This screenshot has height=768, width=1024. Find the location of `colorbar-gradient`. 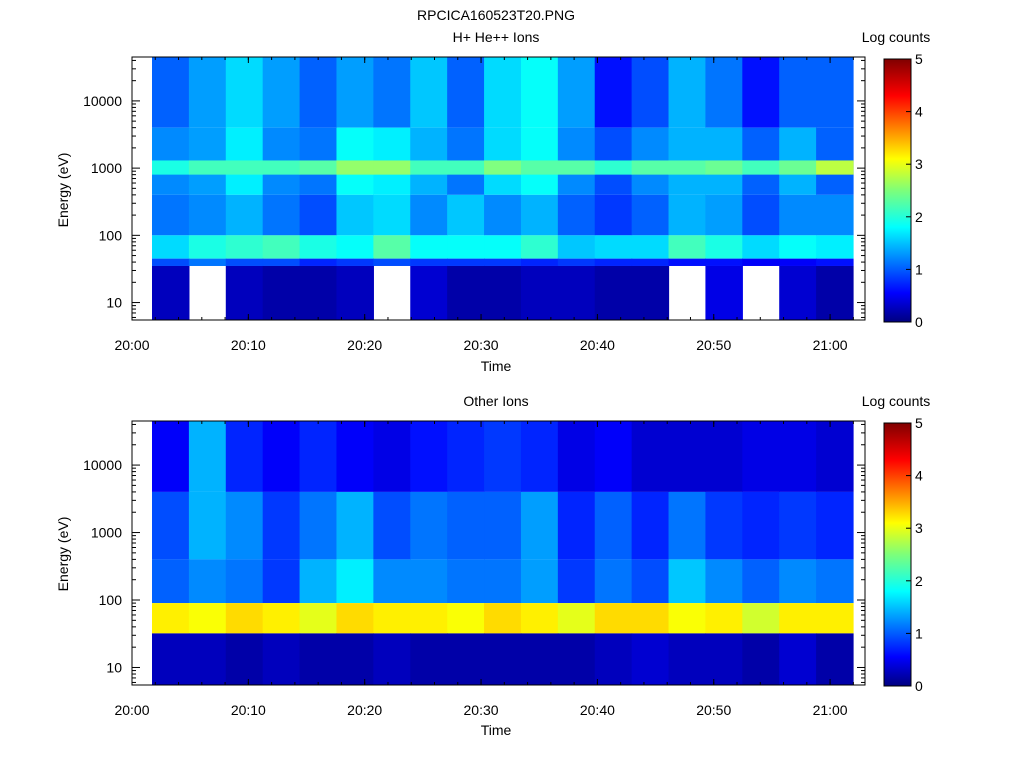

colorbar-gradient is located at coordinates (897, 190).